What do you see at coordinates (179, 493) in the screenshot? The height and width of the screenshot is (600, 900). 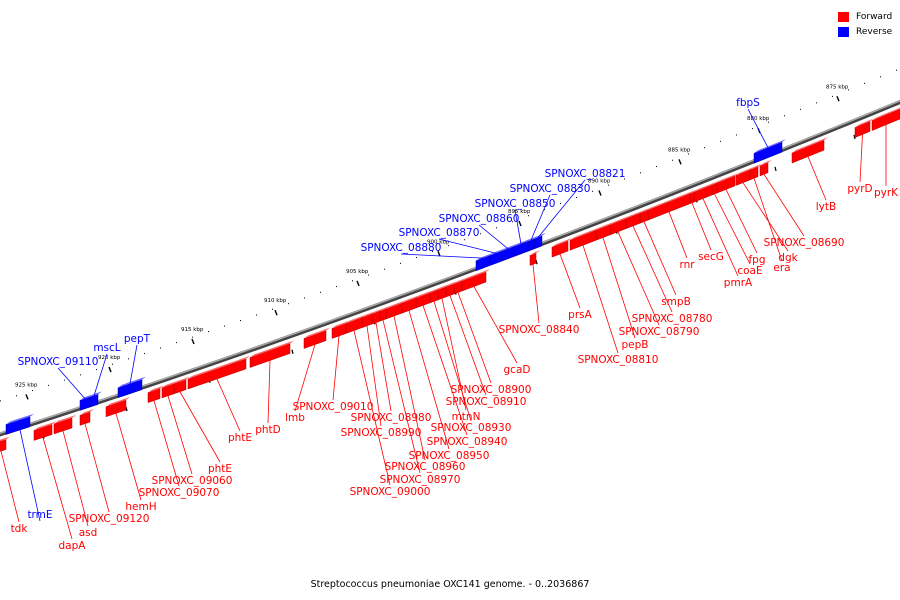 I see `gene-label: SPNOXC_09070` at bounding box center [179, 493].